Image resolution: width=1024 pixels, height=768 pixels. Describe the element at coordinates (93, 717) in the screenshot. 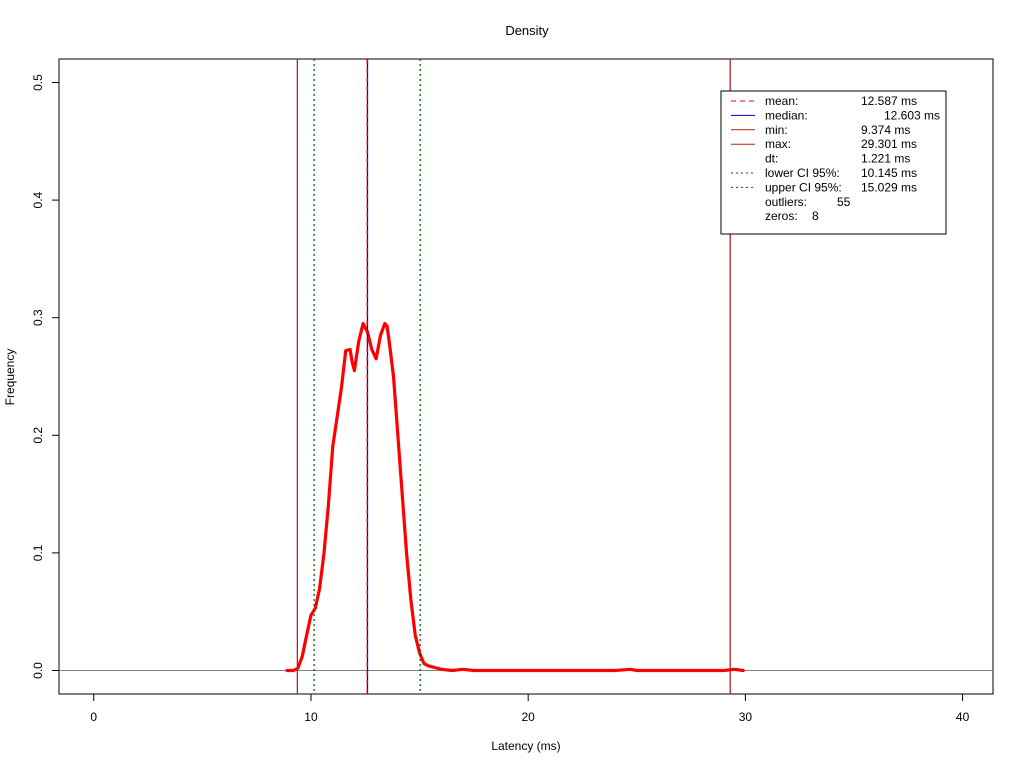

I see `x-tick-label: 0` at that location.